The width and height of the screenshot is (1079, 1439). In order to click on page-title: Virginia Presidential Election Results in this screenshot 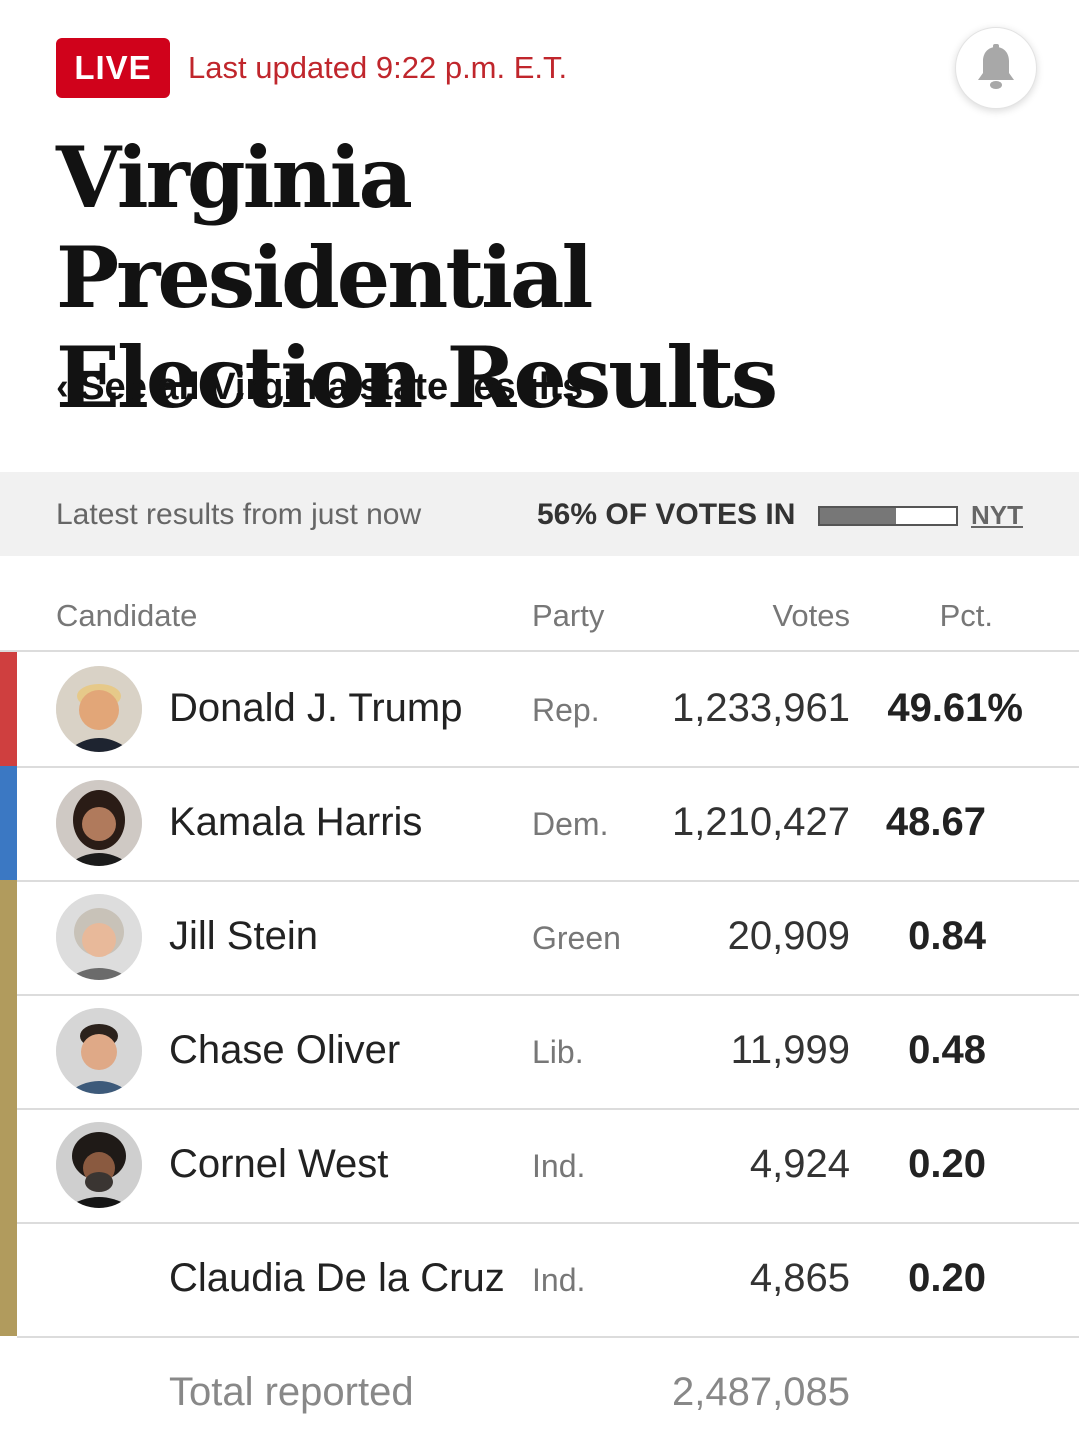, I will do `click(417, 277)`.